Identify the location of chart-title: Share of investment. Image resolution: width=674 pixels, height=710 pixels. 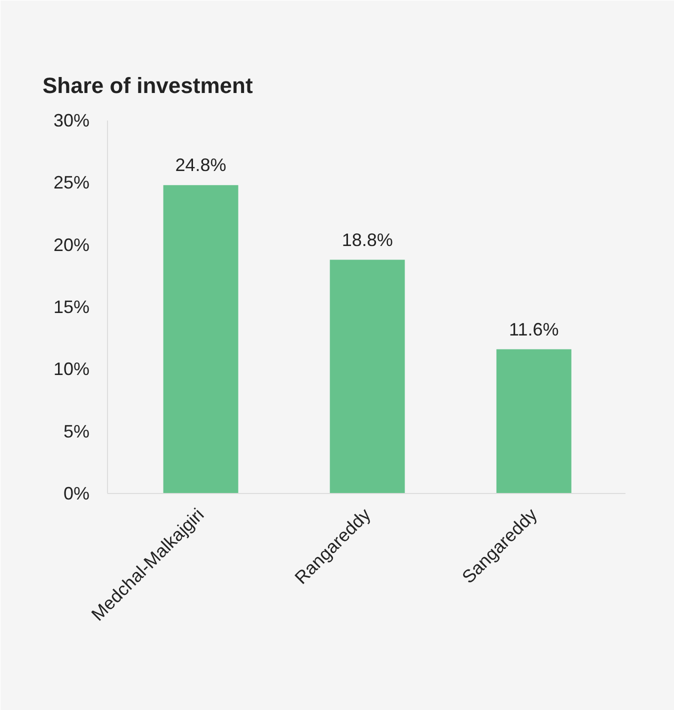
(148, 85).